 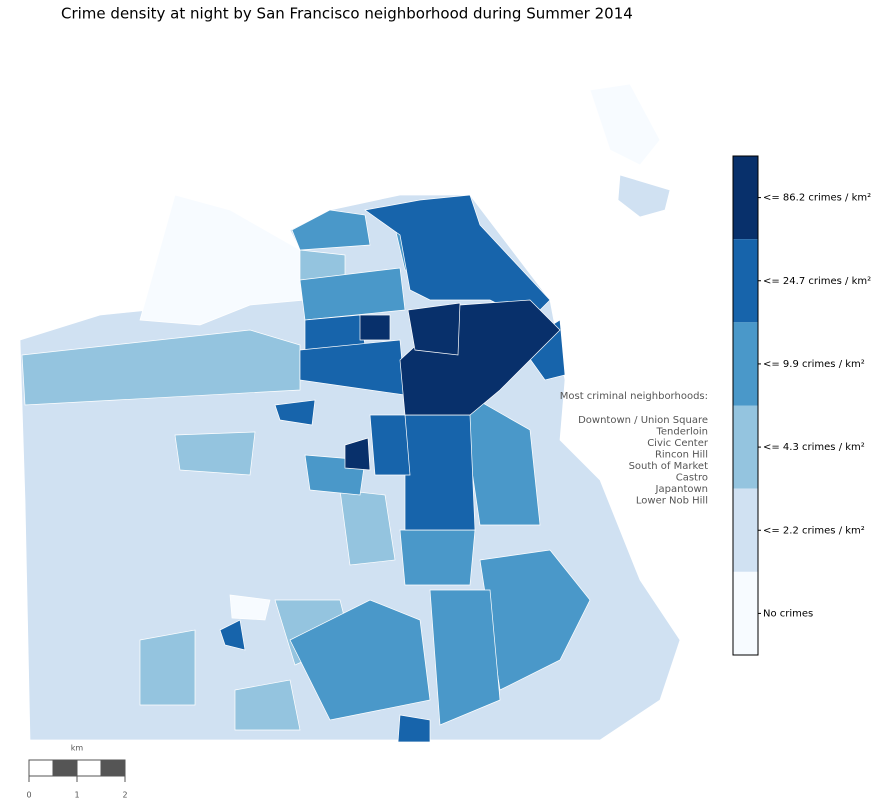 I want to click on scale-tick-label: 2, so click(x=124, y=795).